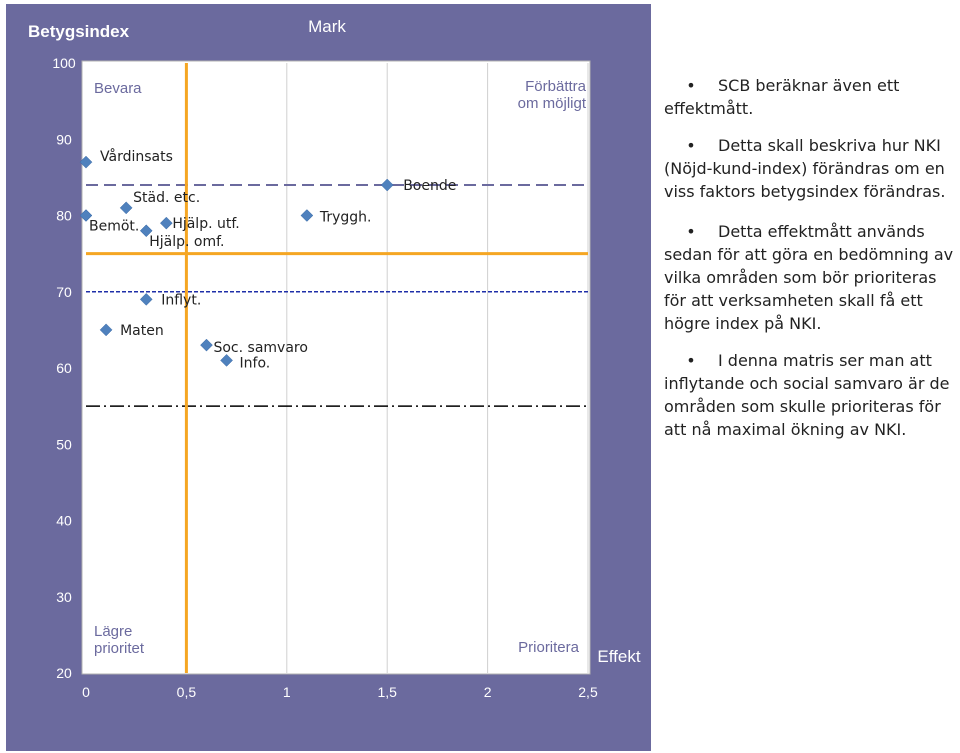  I want to click on y-tick-label: 30, so click(64, 597).